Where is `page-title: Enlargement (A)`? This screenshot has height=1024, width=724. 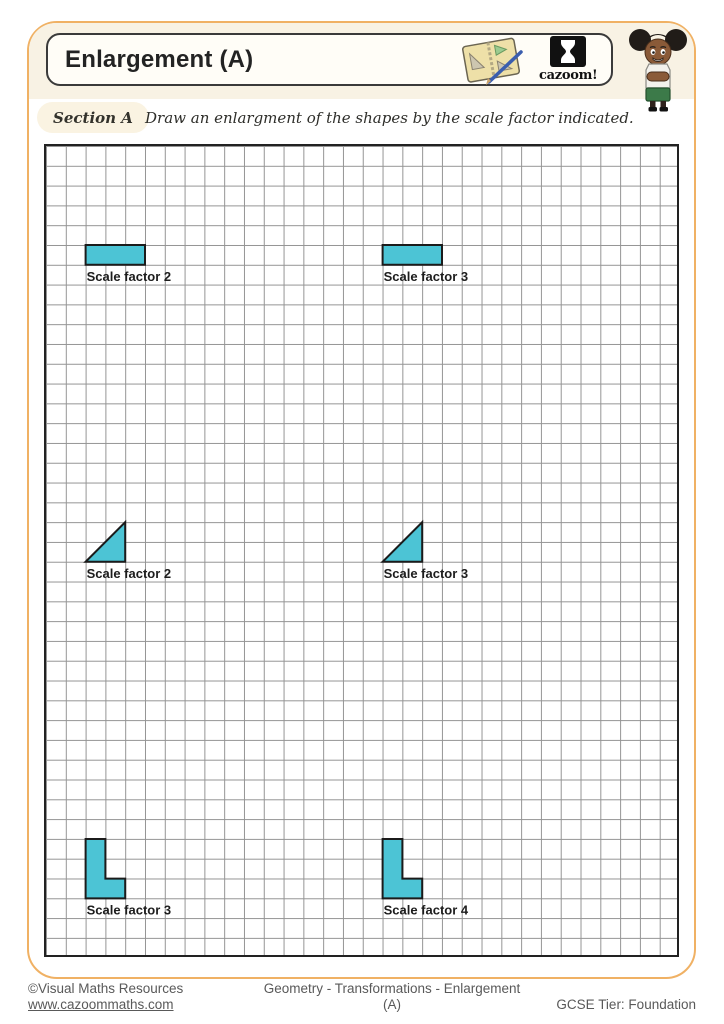
page-title: Enlargement (A) is located at coordinates (159, 59).